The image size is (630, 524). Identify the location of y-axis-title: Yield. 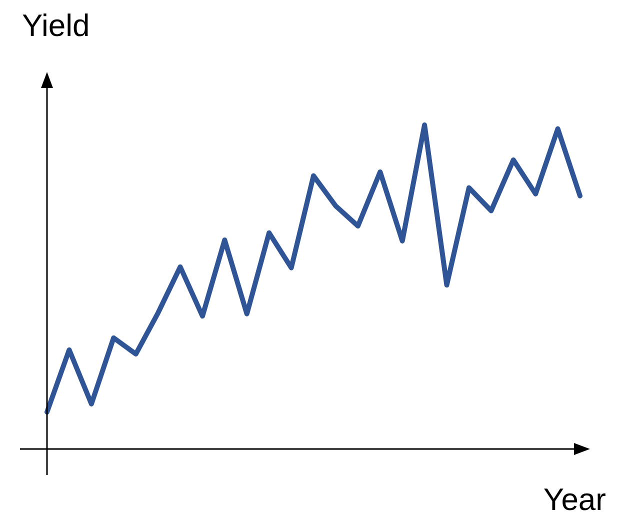
(56, 26).